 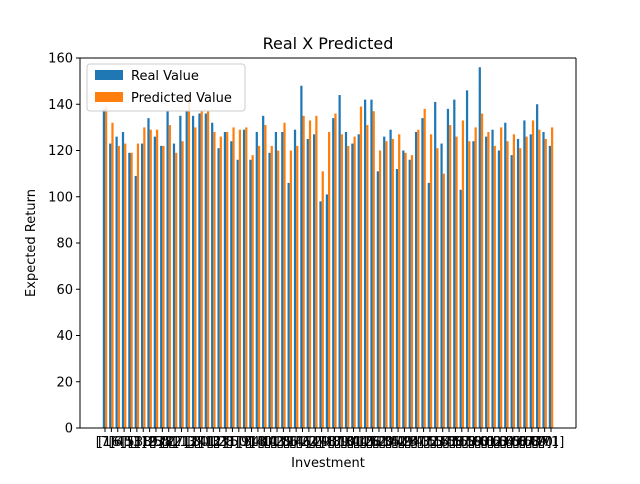 What do you see at coordinates (430, 442) in the screenshot?
I see `x-tick-label: [32]` at bounding box center [430, 442].